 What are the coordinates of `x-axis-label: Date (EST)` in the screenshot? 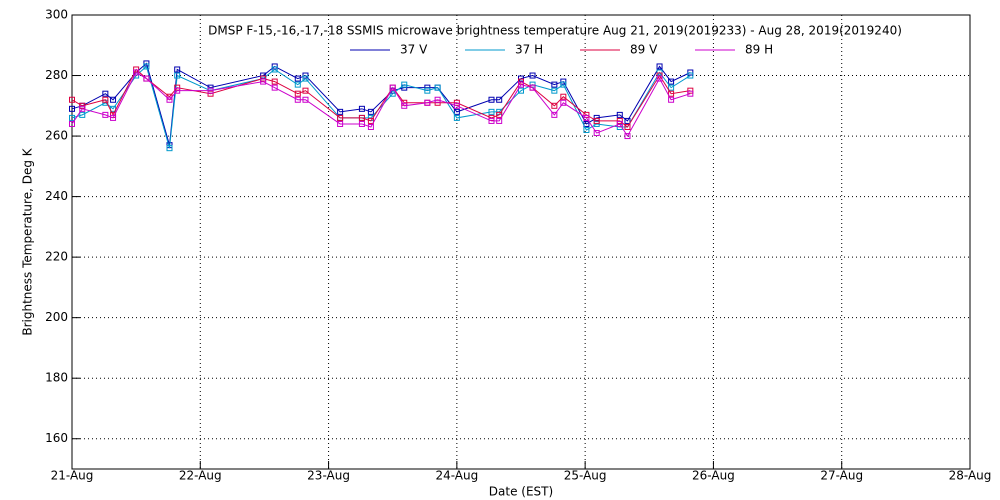 It's located at (521, 492).